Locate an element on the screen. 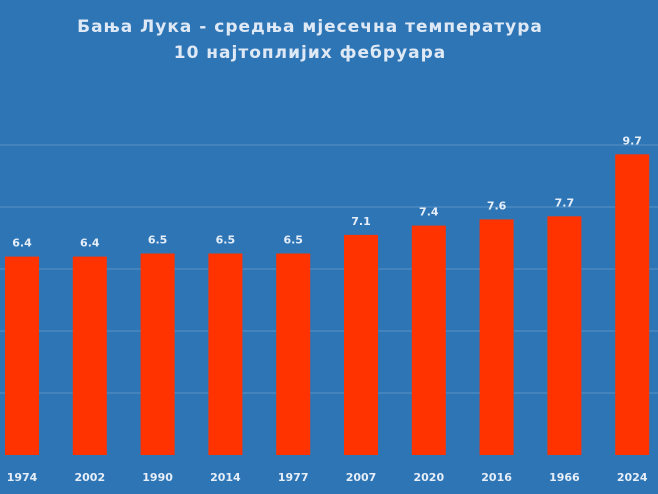  data-label-1974: 6.4 is located at coordinates (22, 243).